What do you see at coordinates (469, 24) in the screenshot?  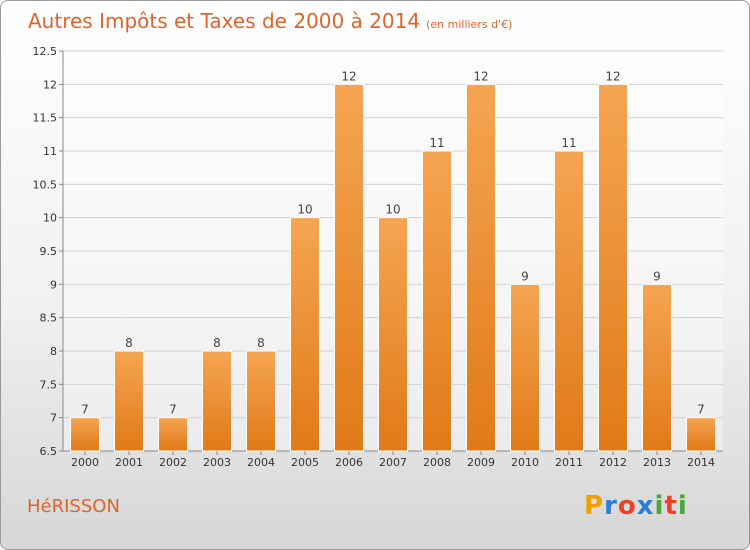 I see `chart-subtitle: (en milliers d'€)` at bounding box center [469, 24].